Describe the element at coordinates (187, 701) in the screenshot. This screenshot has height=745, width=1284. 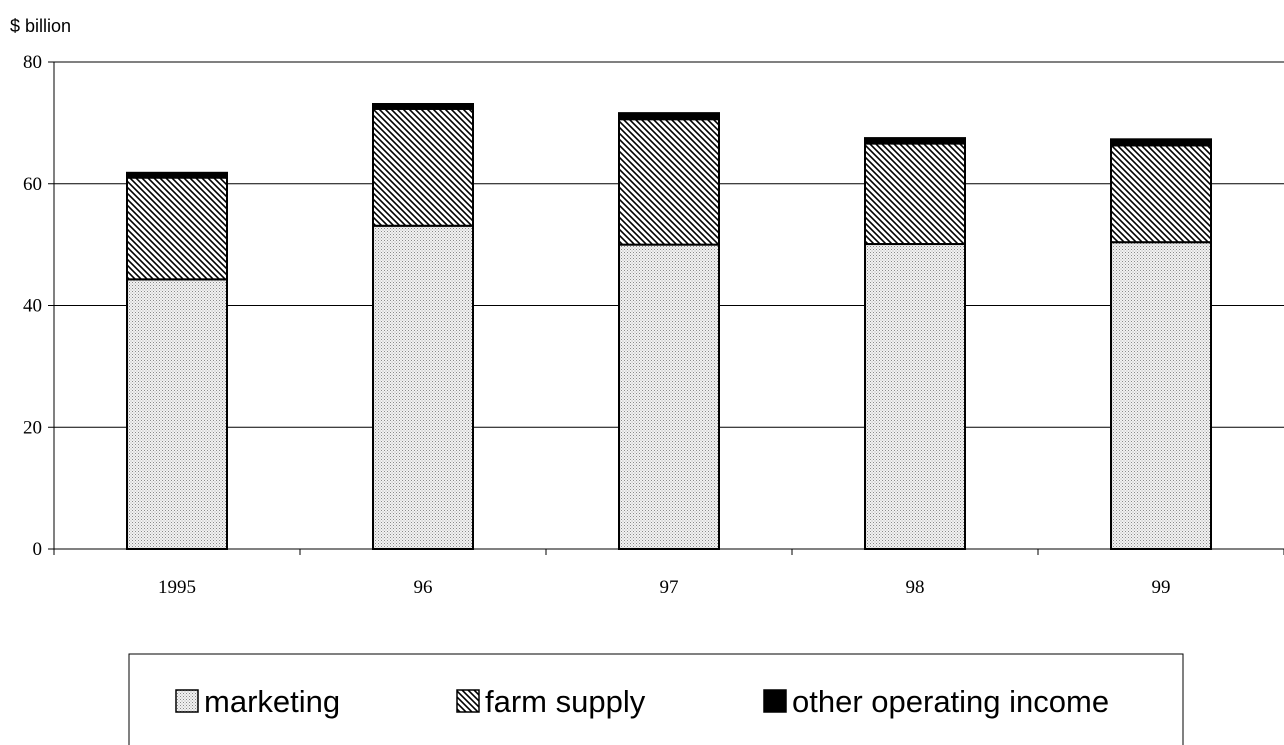
I see `legend-swatch-marketing` at that location.